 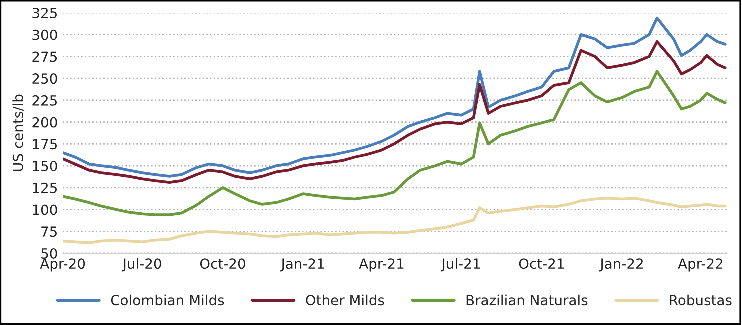 What do you see at coordinates (50, 253) in the screenshot?
I see `y-tick-label: 50` at bounding box center [50, 253].